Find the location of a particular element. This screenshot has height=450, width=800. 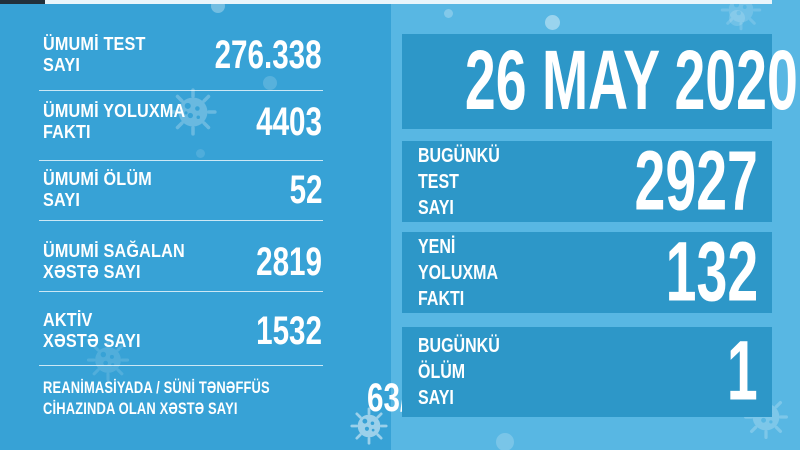

stat-label: ÜMUMİ TEST SAYI is located at coordinates (94, 55).